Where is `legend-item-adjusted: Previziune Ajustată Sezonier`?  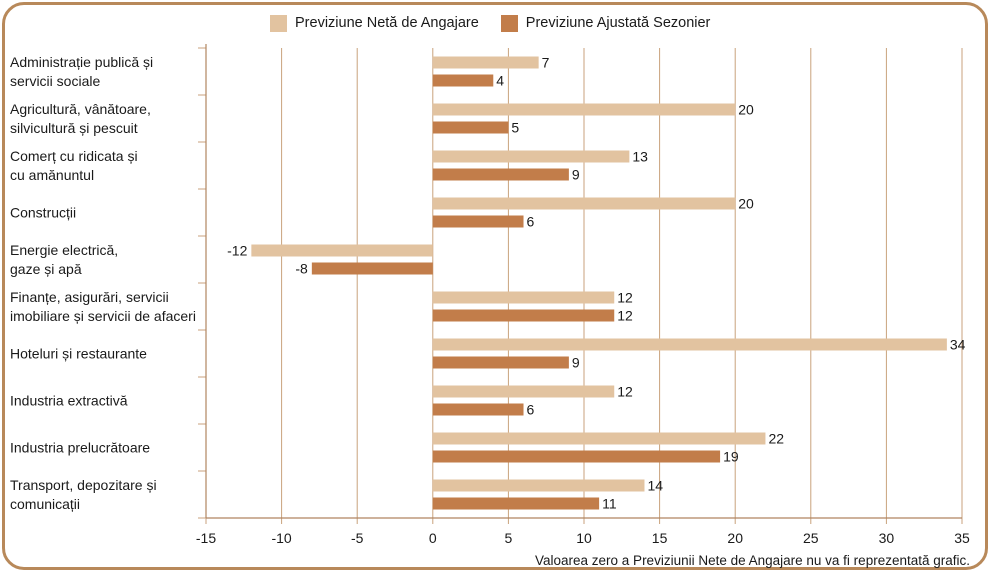
legend-item-adjusted: Previziune Ajustată Sezonier is located at coordinates (605, 23).